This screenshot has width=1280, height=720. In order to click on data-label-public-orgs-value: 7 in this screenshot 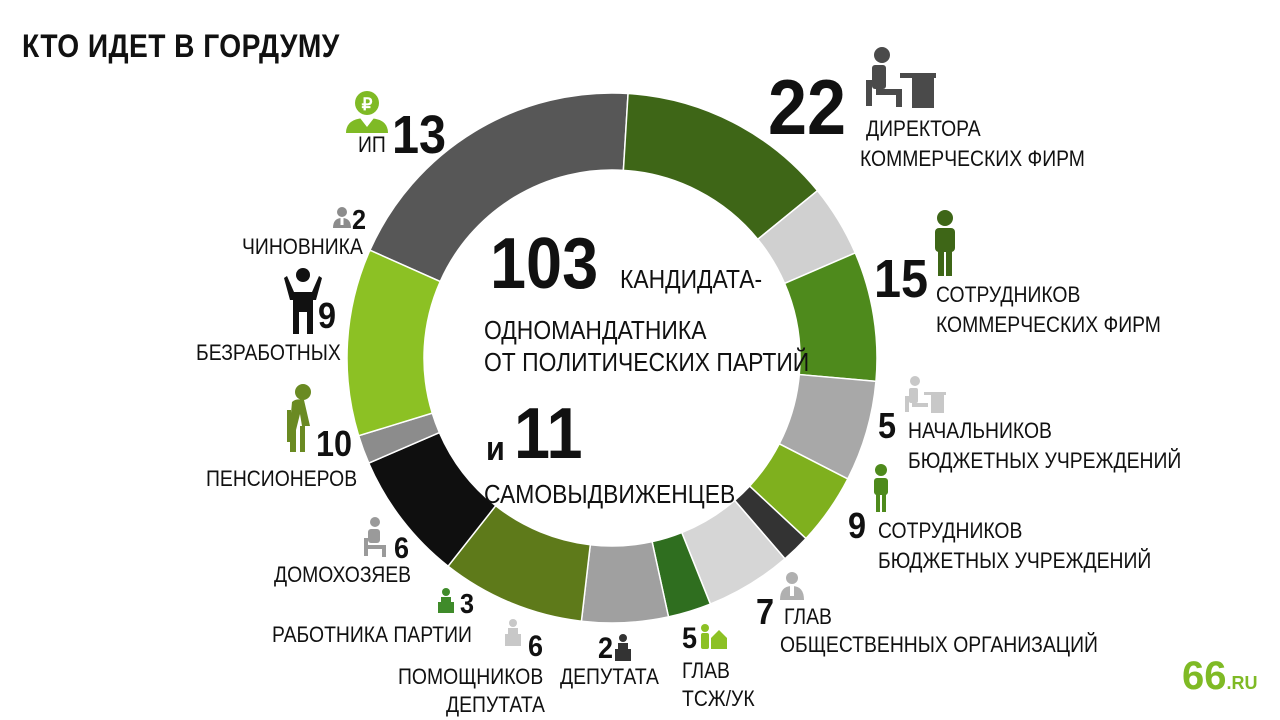, I will do `click(765, 611)`.